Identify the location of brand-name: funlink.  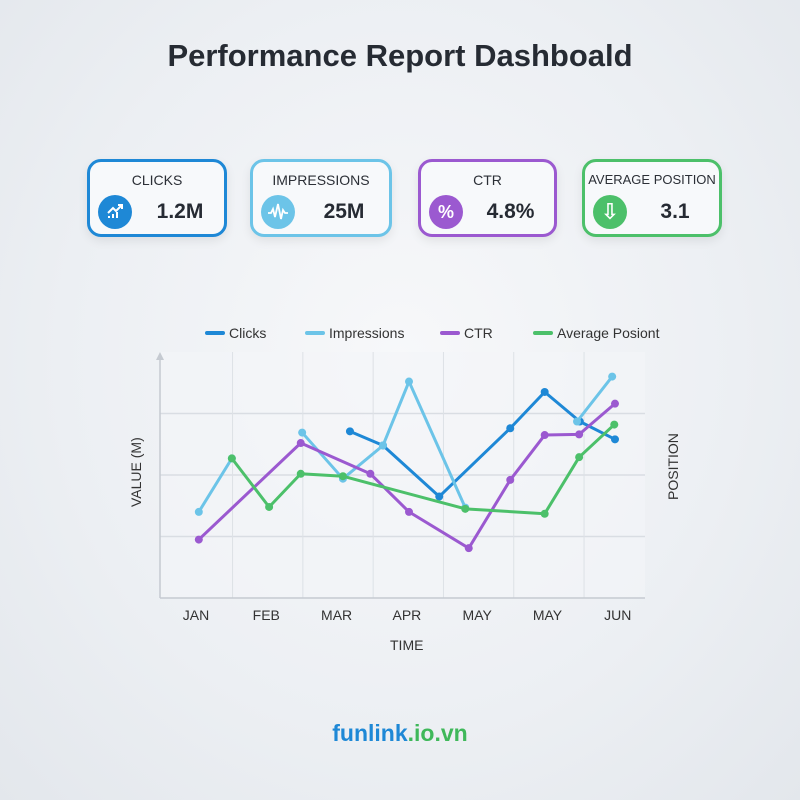
(370, 733).